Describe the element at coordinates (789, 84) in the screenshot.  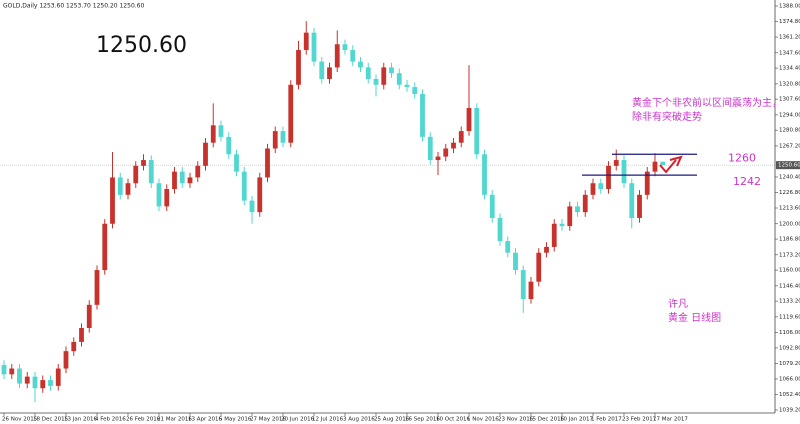
I see `y-tick-label: 1320.80` at that location.